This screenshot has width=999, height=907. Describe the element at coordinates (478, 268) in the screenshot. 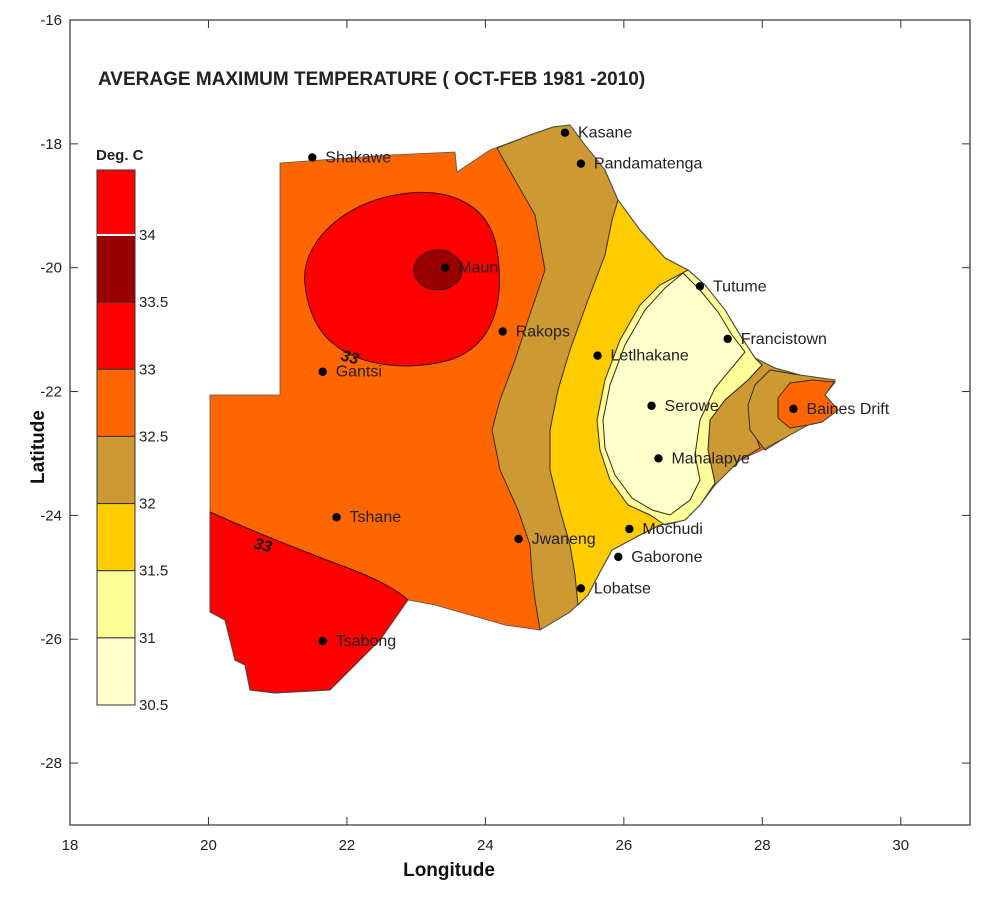

I see `station-label: Maun` at that location.